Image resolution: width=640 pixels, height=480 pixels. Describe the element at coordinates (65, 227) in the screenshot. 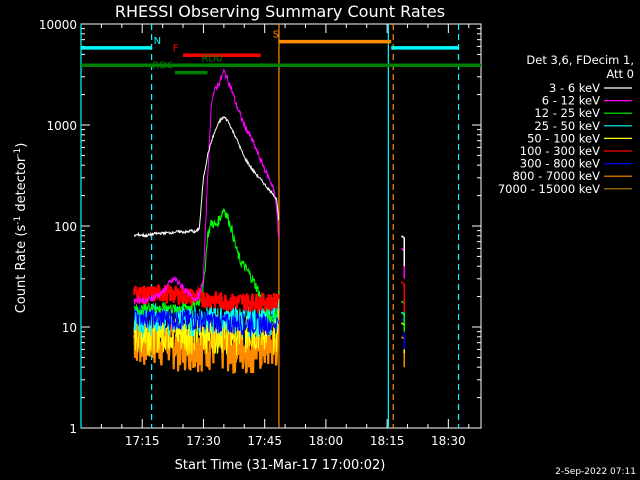

I see `y-tick-label: 100` at that location.